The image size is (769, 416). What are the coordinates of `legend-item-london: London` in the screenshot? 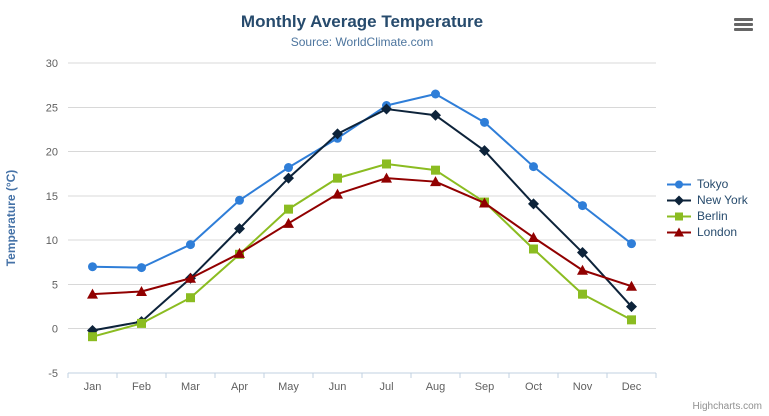 It's located at (707, 232).